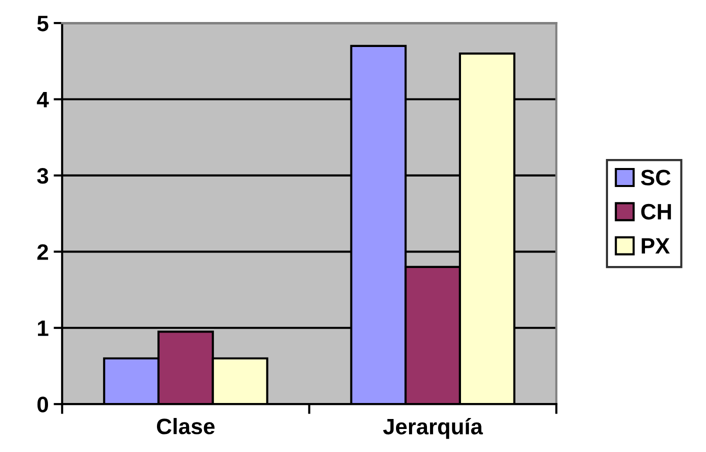 The width and height of the screenshot is (706, 452). I want to click on y-tick-label: 0, so click(42, 404).